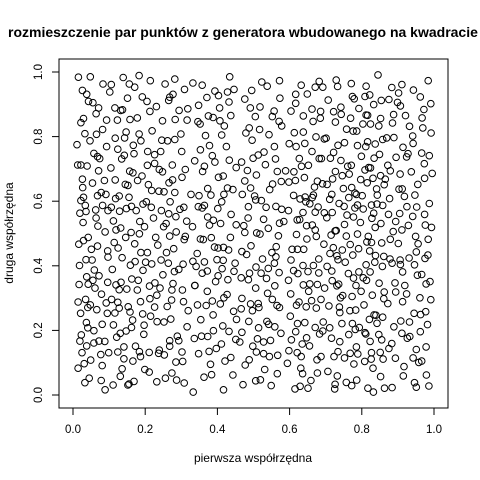  I want to click on y-axis: 0.0 0.2 0.4 0.6 0.8 1.0, so click(46, 233).